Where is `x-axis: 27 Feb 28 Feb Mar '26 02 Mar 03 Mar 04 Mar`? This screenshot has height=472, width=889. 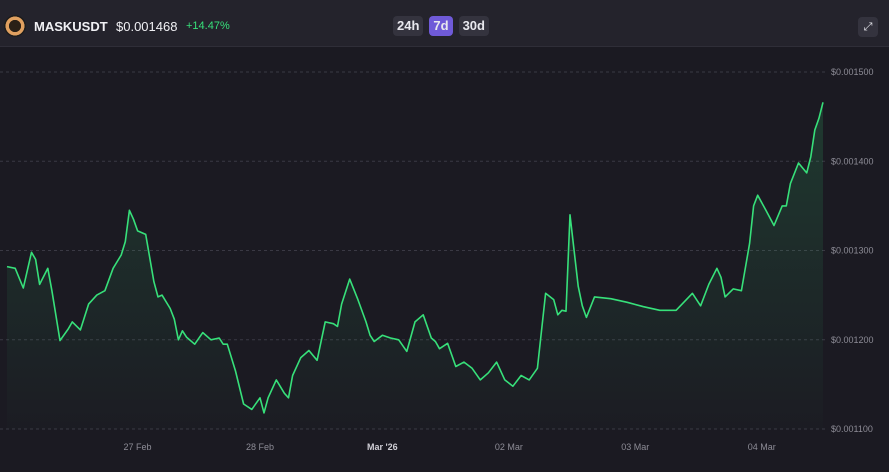 x-axis: 27 Feb 28 Feb Mar '26 02 Mar 03 Mar 04 Mar is located at coordinates (450, 447).